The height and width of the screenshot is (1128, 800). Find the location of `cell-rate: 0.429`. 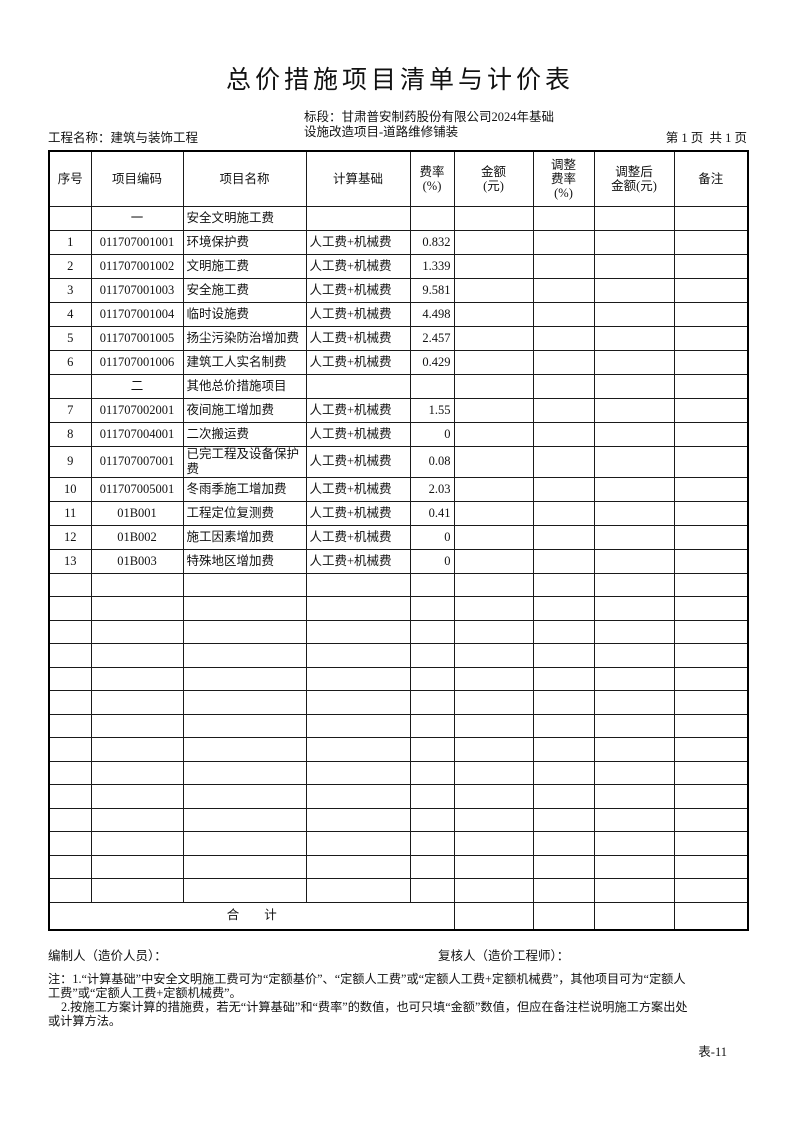

cell-rate: 0.429 is located at coordinates (432, 362).